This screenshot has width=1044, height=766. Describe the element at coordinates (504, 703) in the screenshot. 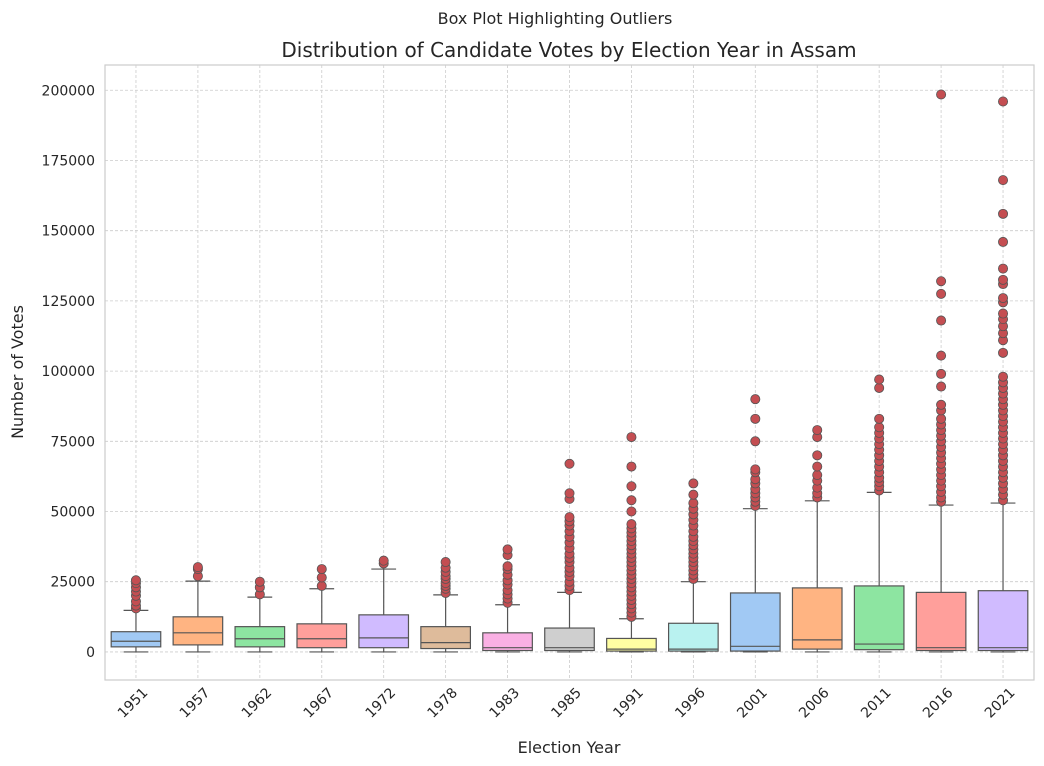

I see `x-tick-label: 1983` at that location.